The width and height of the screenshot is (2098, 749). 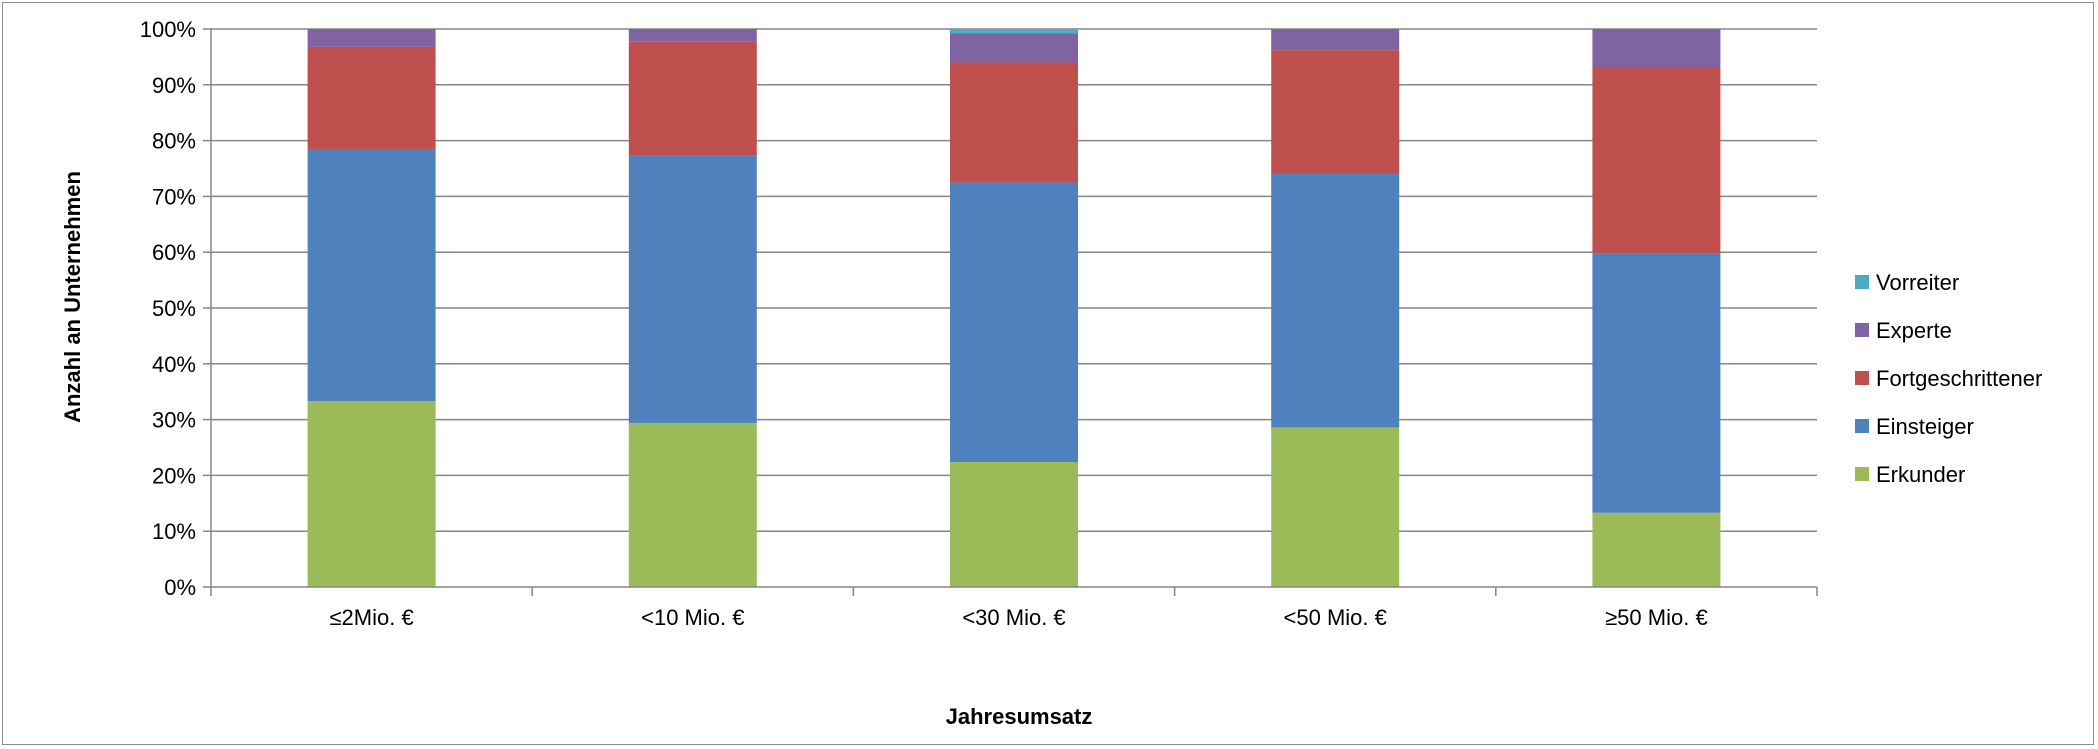 I want to click on y-tick-label: 60%, so click(x=174, y=252).